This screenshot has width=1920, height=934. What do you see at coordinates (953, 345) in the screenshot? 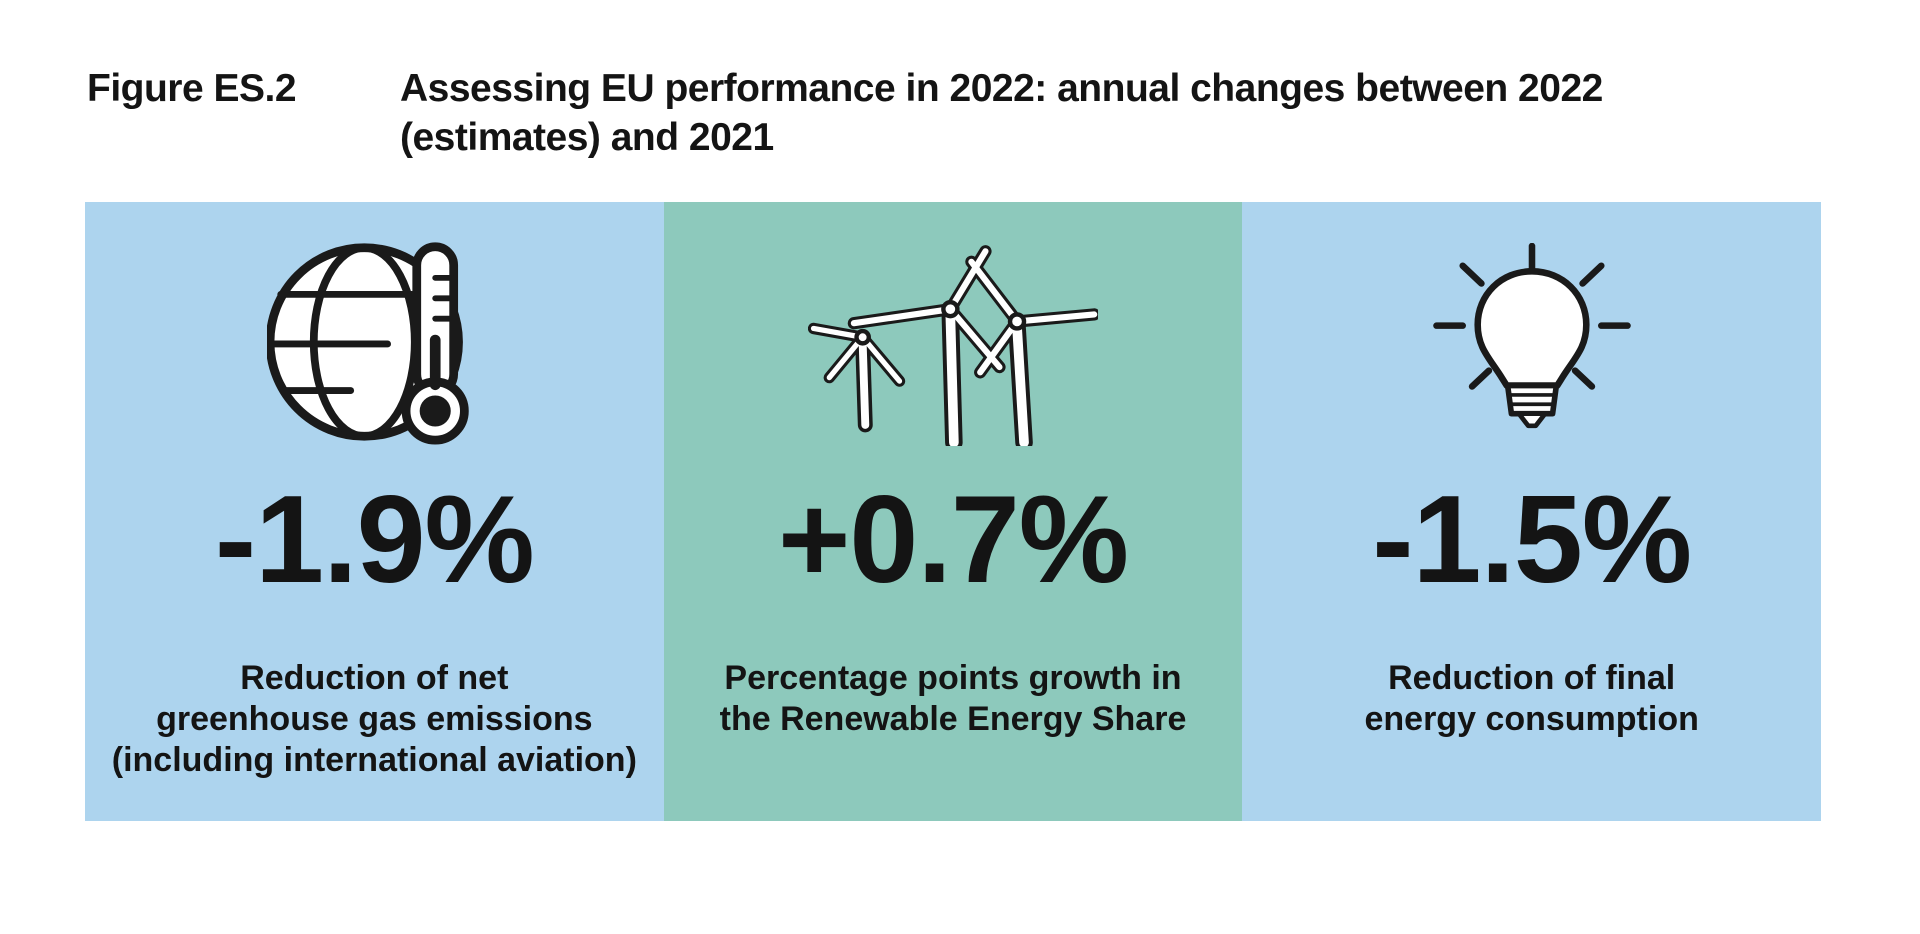
I see `wind-turbines-icon` at bounding box center [953, 345].